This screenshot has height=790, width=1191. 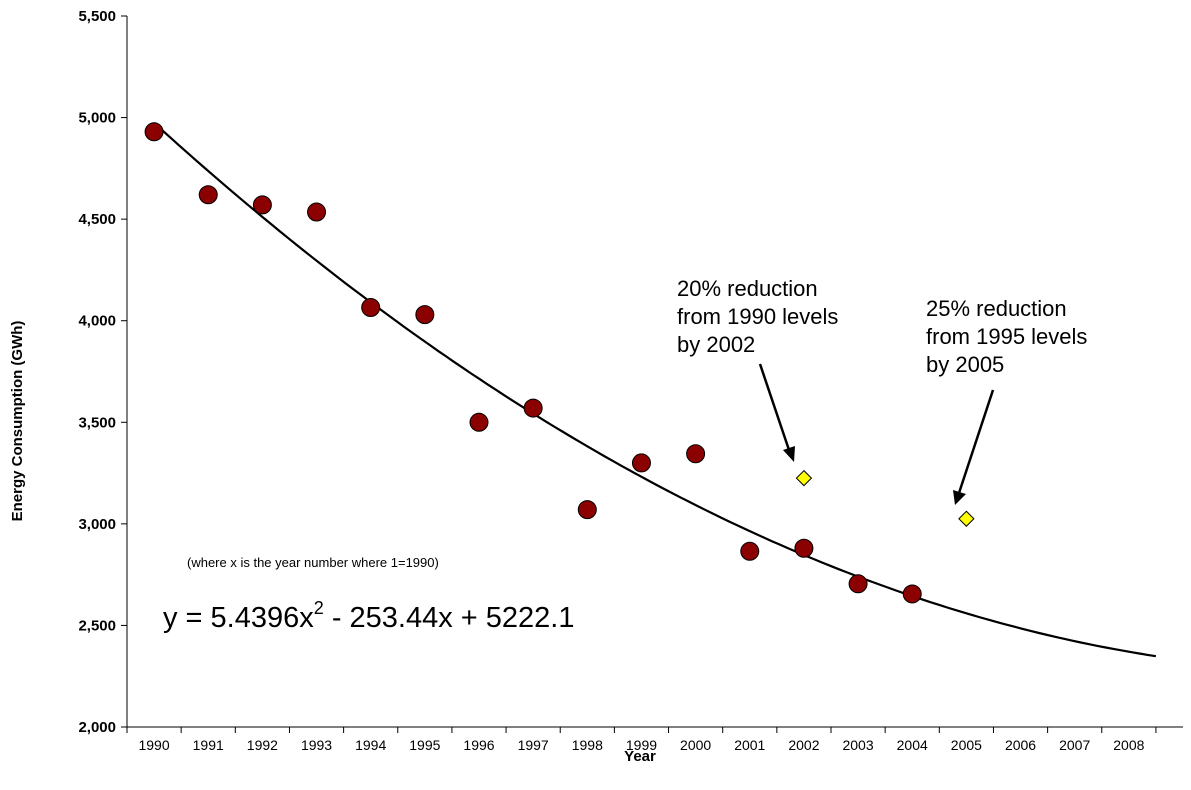 I want to click on annotation-2002-line-2: from 1990 levels, so click(x=757, y=316).